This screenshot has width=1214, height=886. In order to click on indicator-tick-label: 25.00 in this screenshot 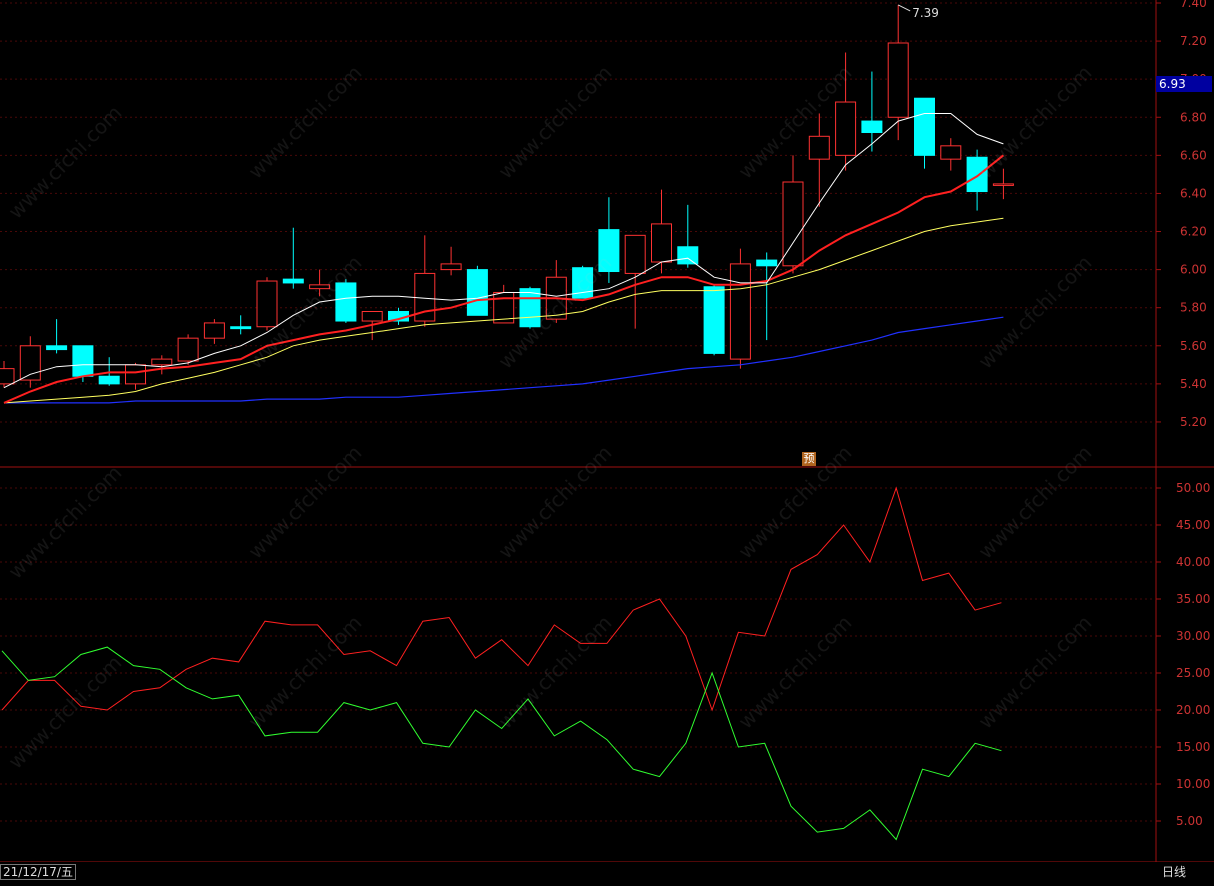, I will do `click(1193, 673)`.